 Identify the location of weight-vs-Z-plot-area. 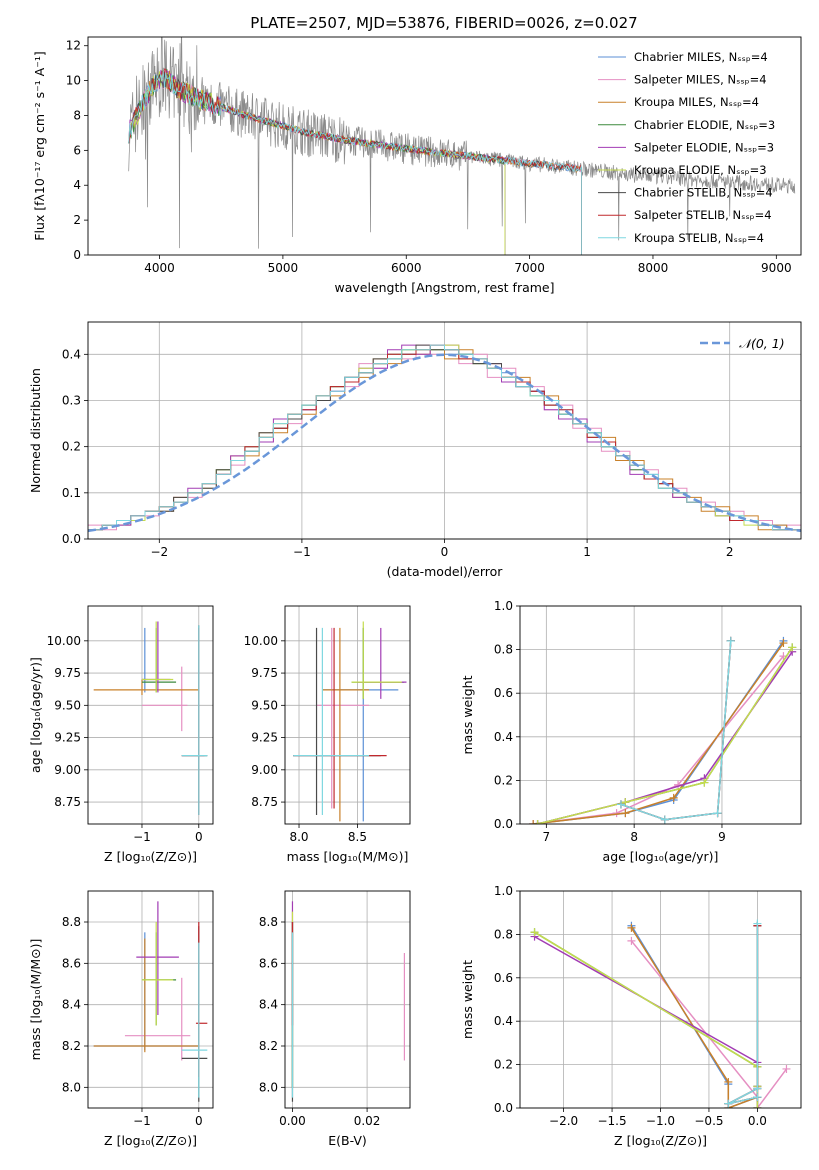
(660, 1013).